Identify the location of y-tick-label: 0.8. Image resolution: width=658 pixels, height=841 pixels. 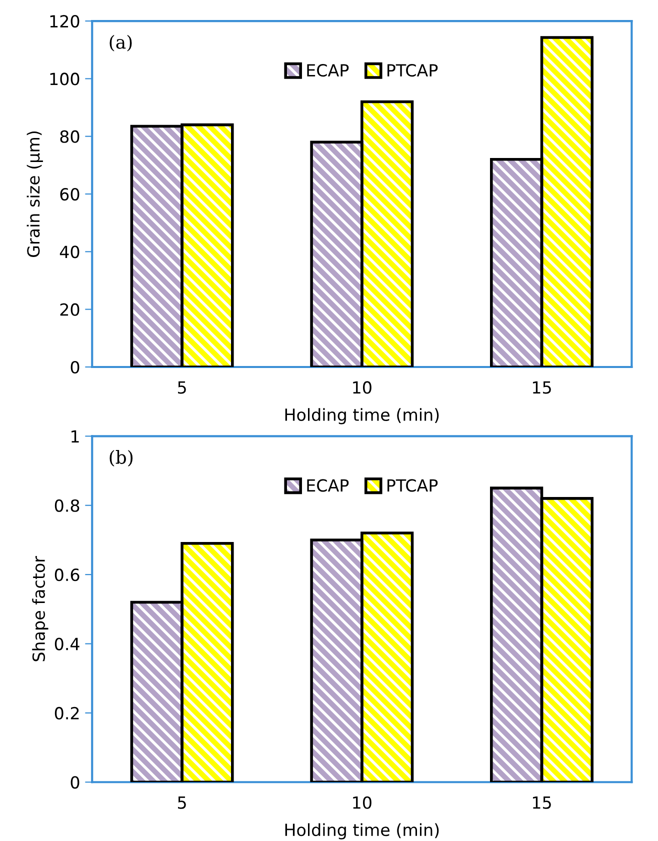
(67, 505).